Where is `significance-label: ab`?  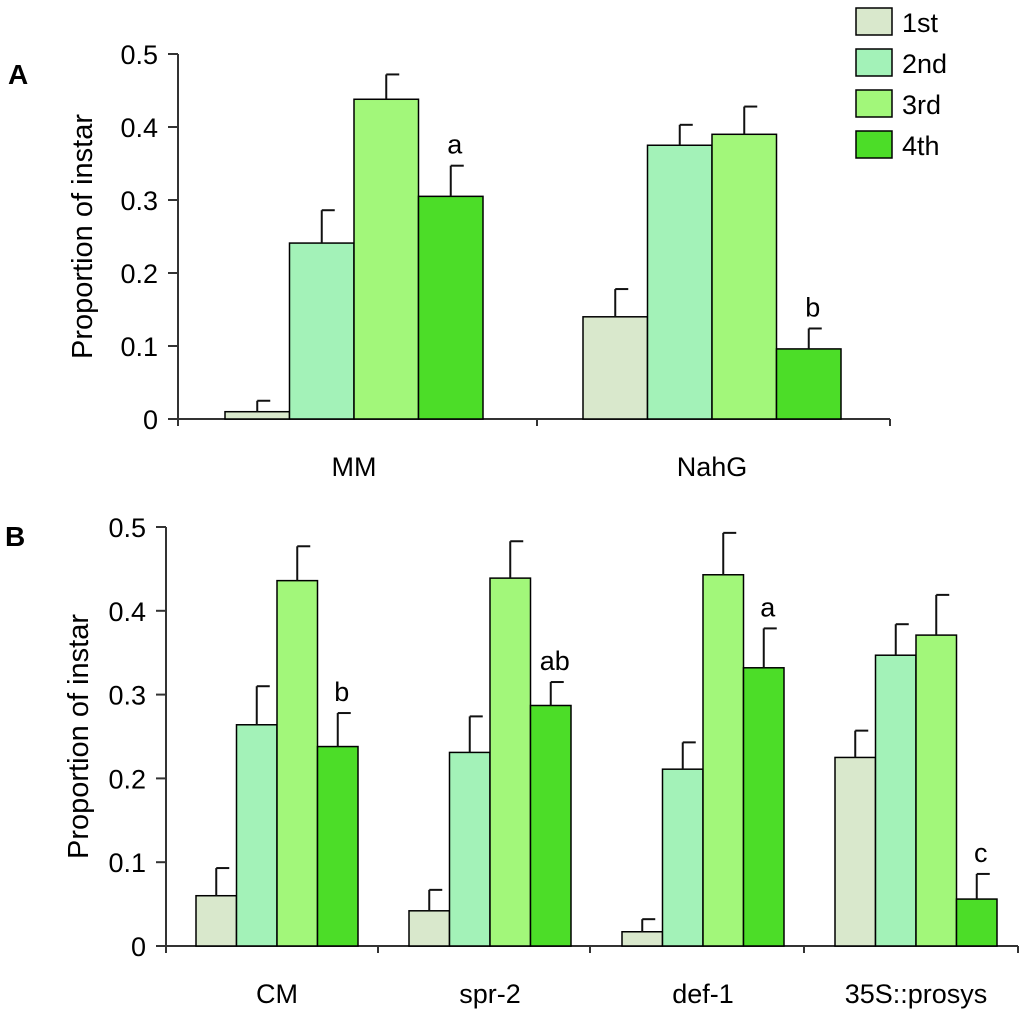 significance-label: ab is located at coordinates (555, 661).